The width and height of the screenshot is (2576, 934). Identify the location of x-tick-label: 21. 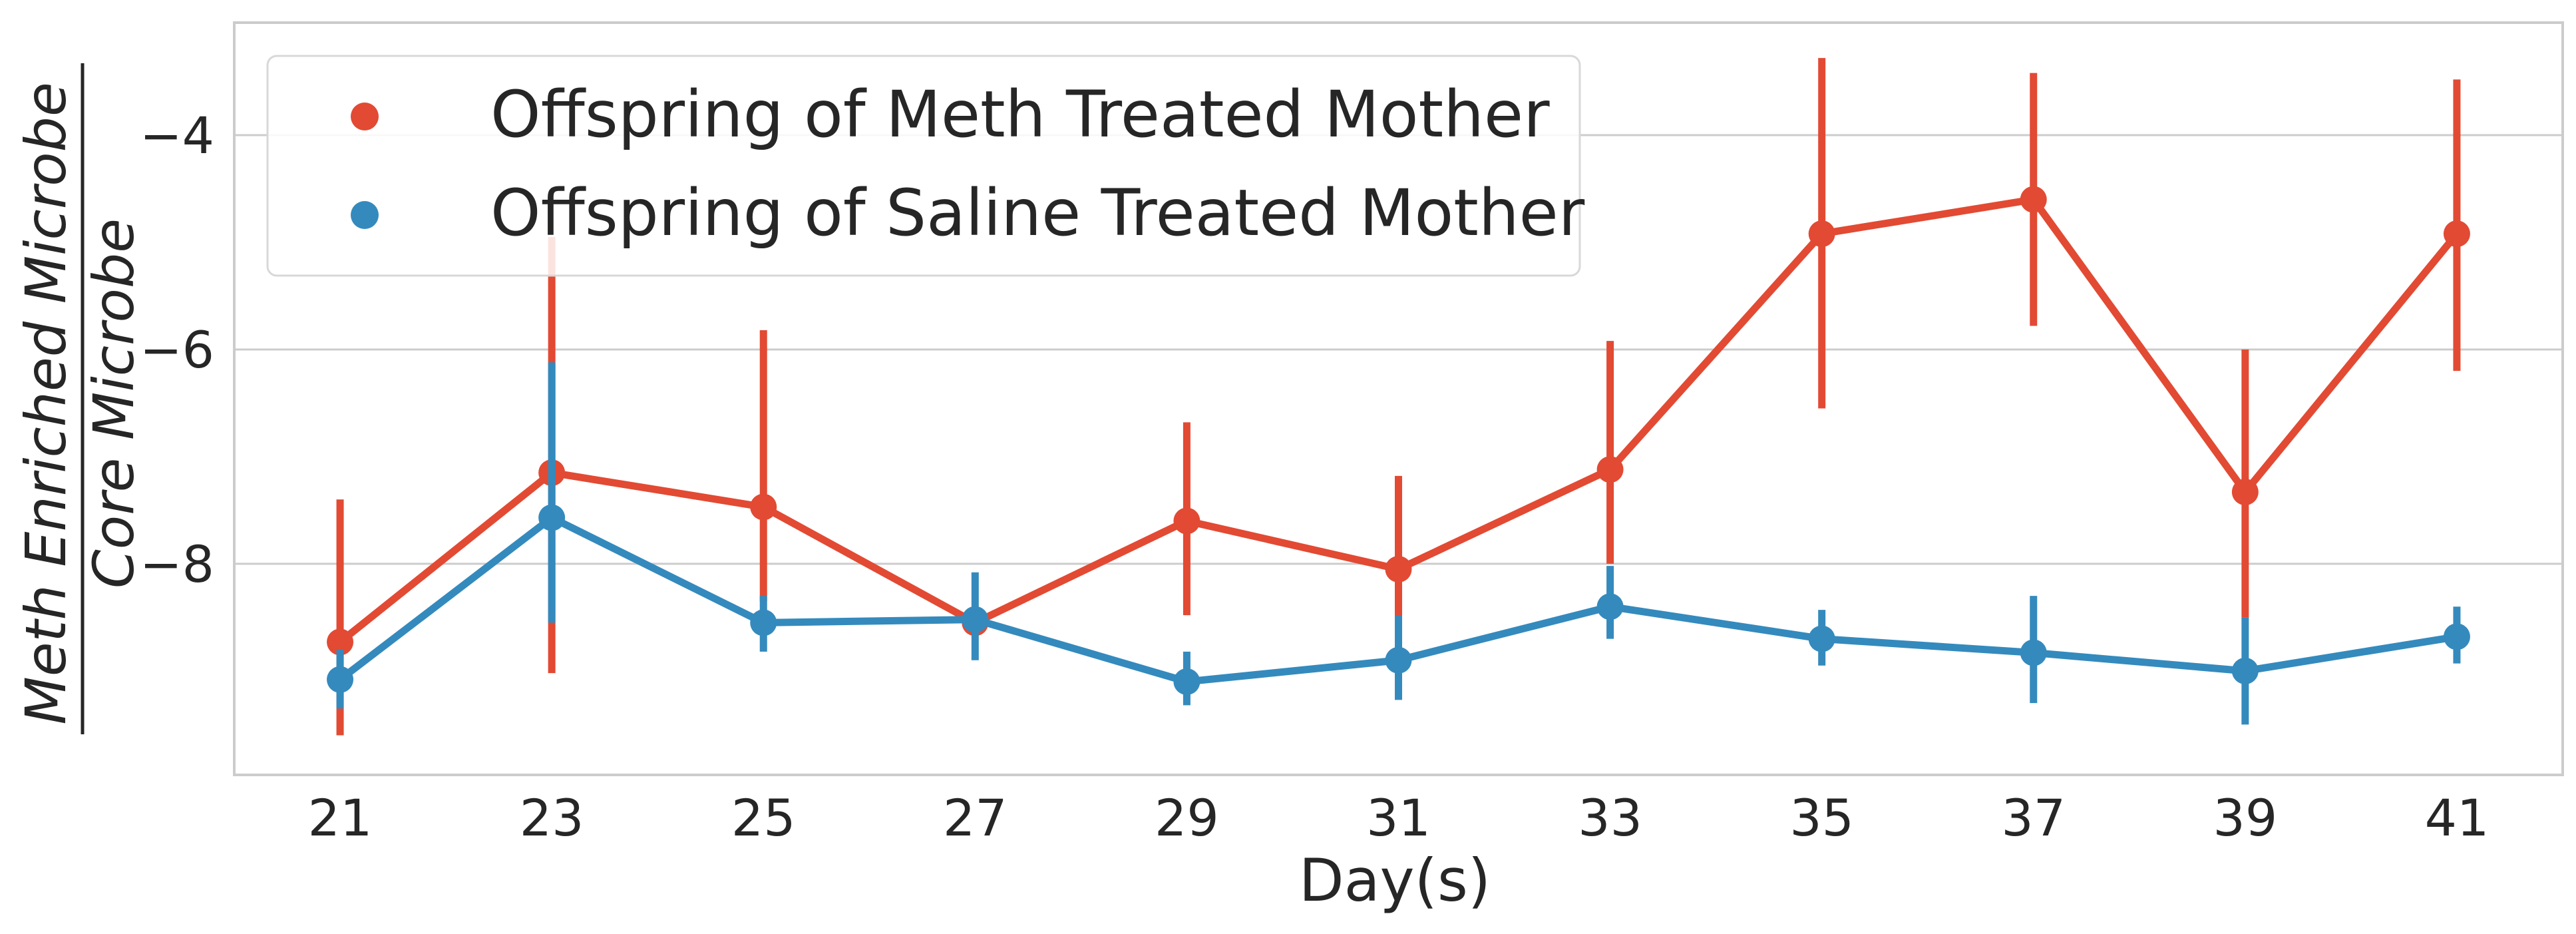
(340, 818).